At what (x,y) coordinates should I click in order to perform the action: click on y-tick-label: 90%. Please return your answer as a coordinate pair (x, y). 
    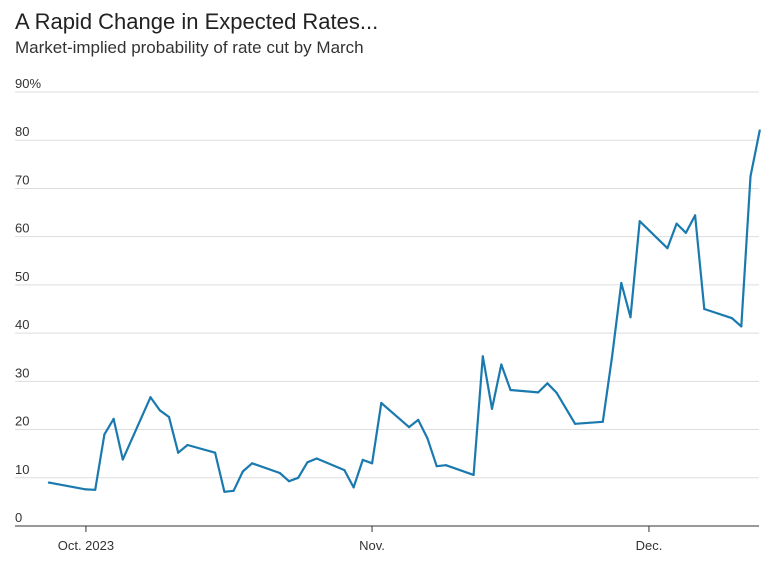
    Looking at the image, I should click on (28, 83).